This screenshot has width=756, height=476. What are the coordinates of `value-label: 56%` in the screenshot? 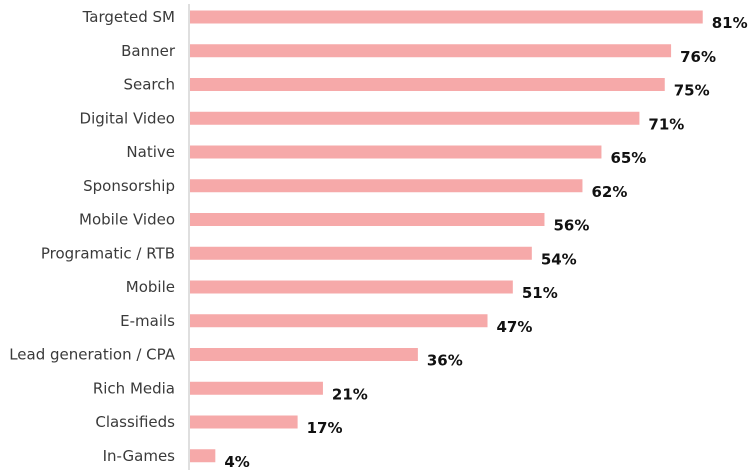 It's located at (571, 226).